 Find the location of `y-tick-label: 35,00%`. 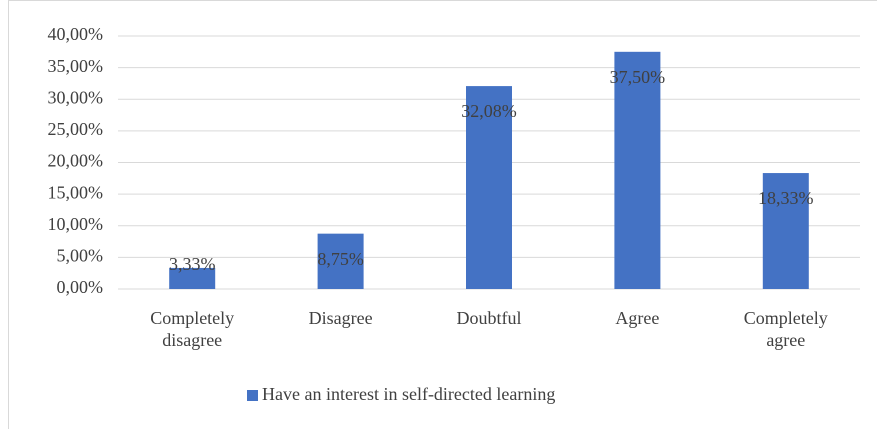

y-tick-label: 35,00% is located at coordinates (76, 66).